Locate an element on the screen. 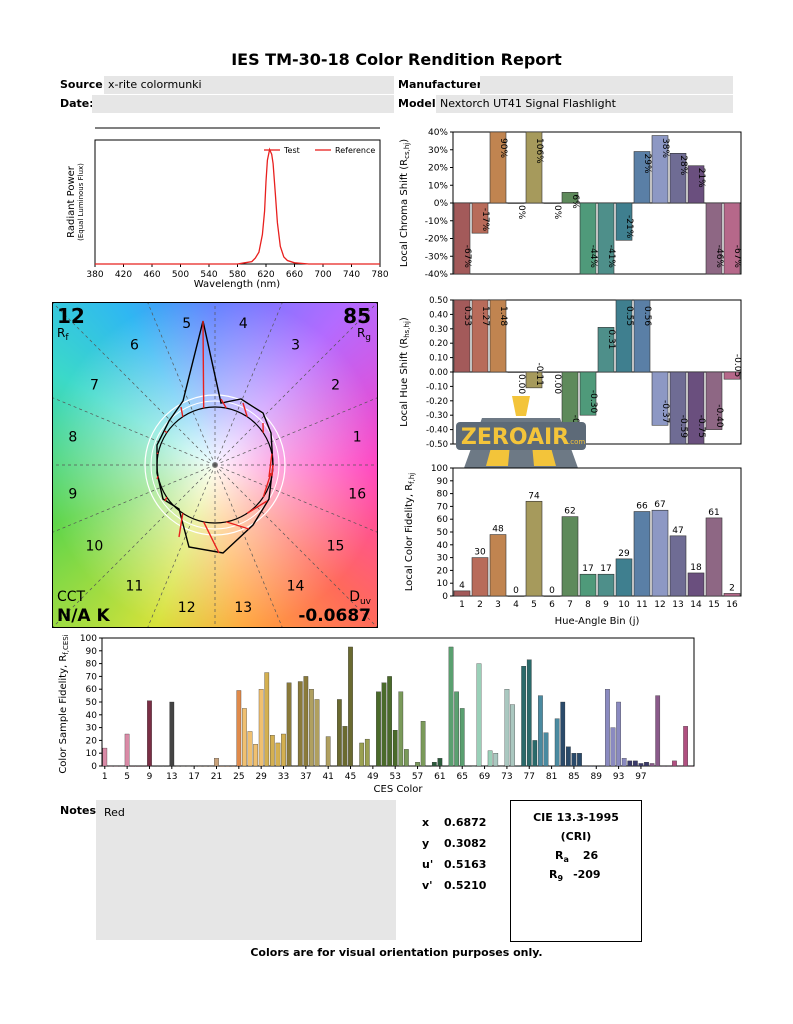 The width and height of the screenshot is (793, 1024). ces-xtick-label: 9 is located at coordinates (150, 777).